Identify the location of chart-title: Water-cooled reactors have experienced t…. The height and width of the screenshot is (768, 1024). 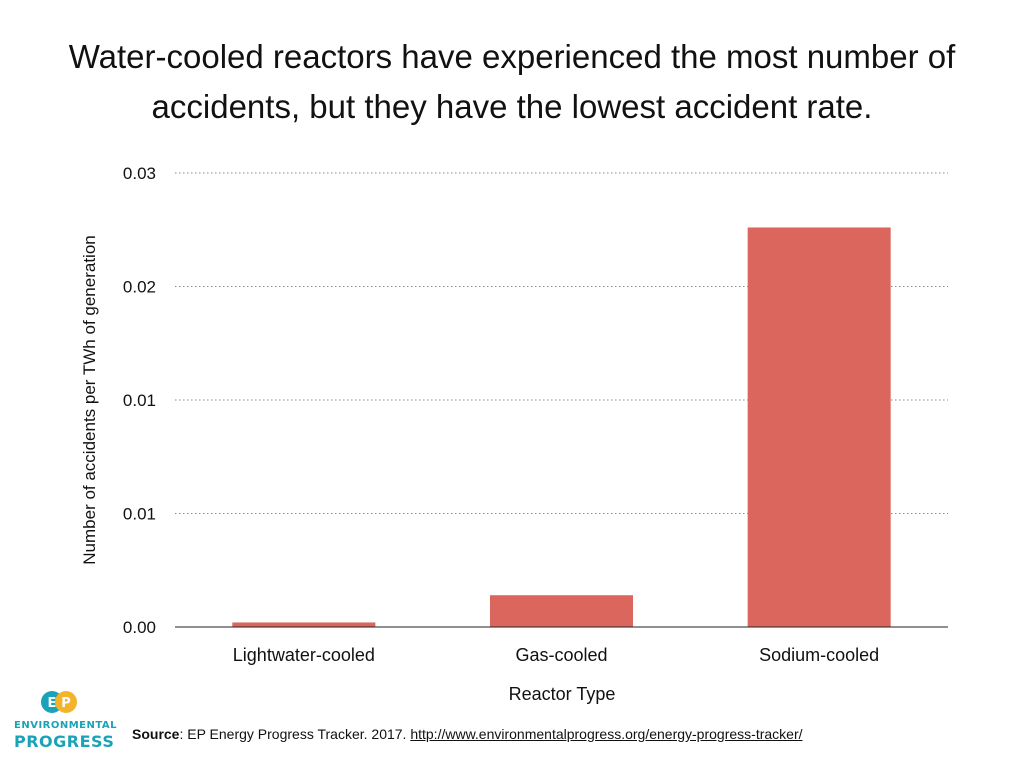
(512, 81).